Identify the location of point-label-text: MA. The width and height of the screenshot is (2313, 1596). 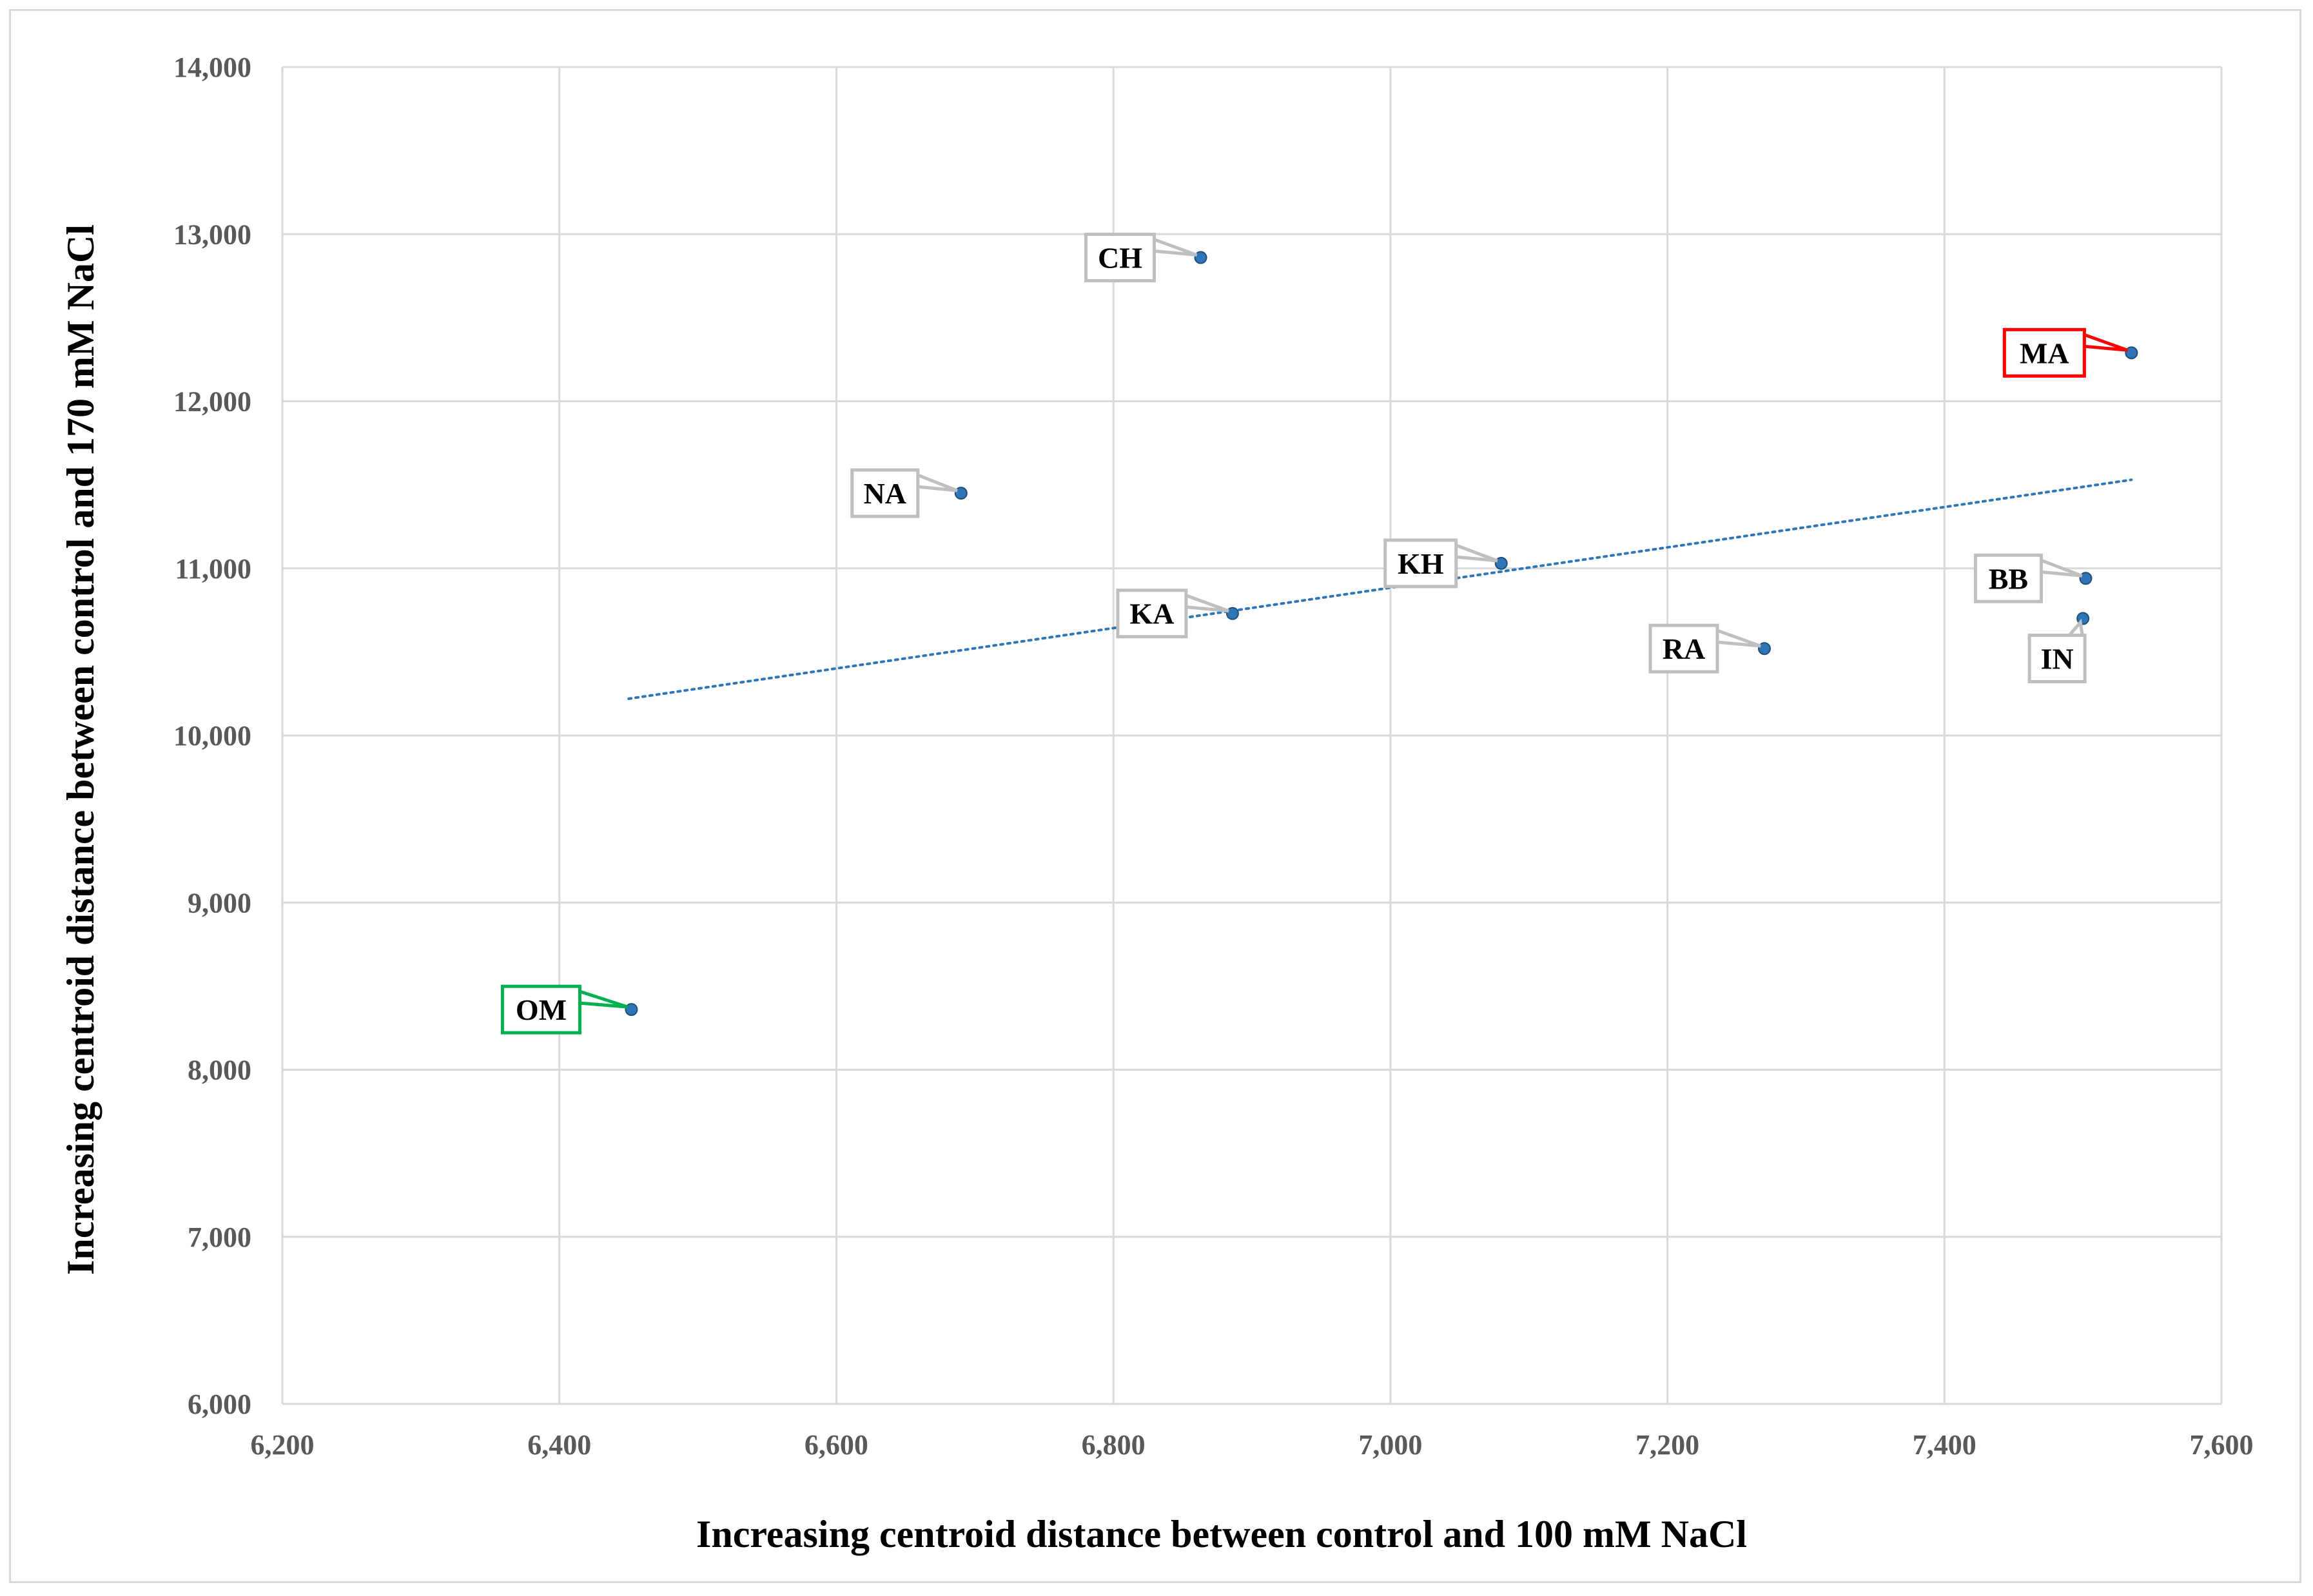
(2044, 352).